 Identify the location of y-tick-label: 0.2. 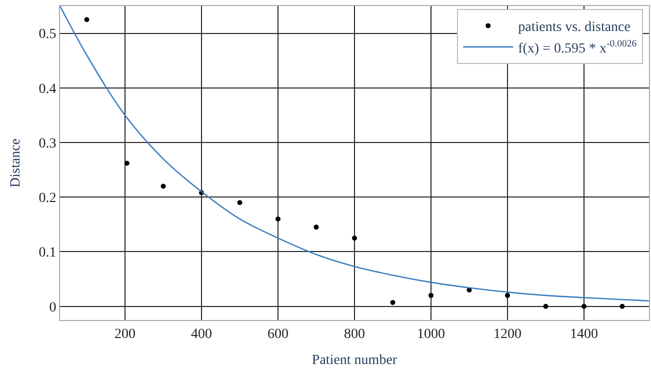
(47, 198).